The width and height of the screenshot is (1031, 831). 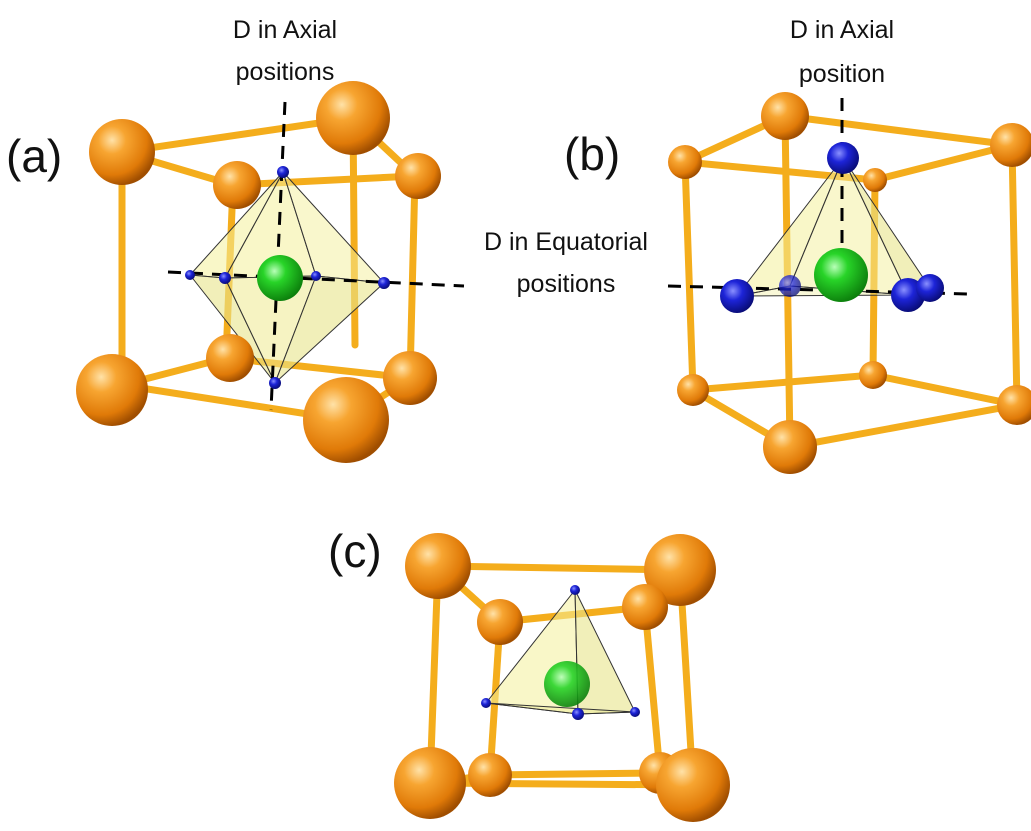 What do you see at coordinates (566, 284) in the screenshot?
I see `panel-a-equatorial-label-line2: positions` at bounding box center [566, 284].